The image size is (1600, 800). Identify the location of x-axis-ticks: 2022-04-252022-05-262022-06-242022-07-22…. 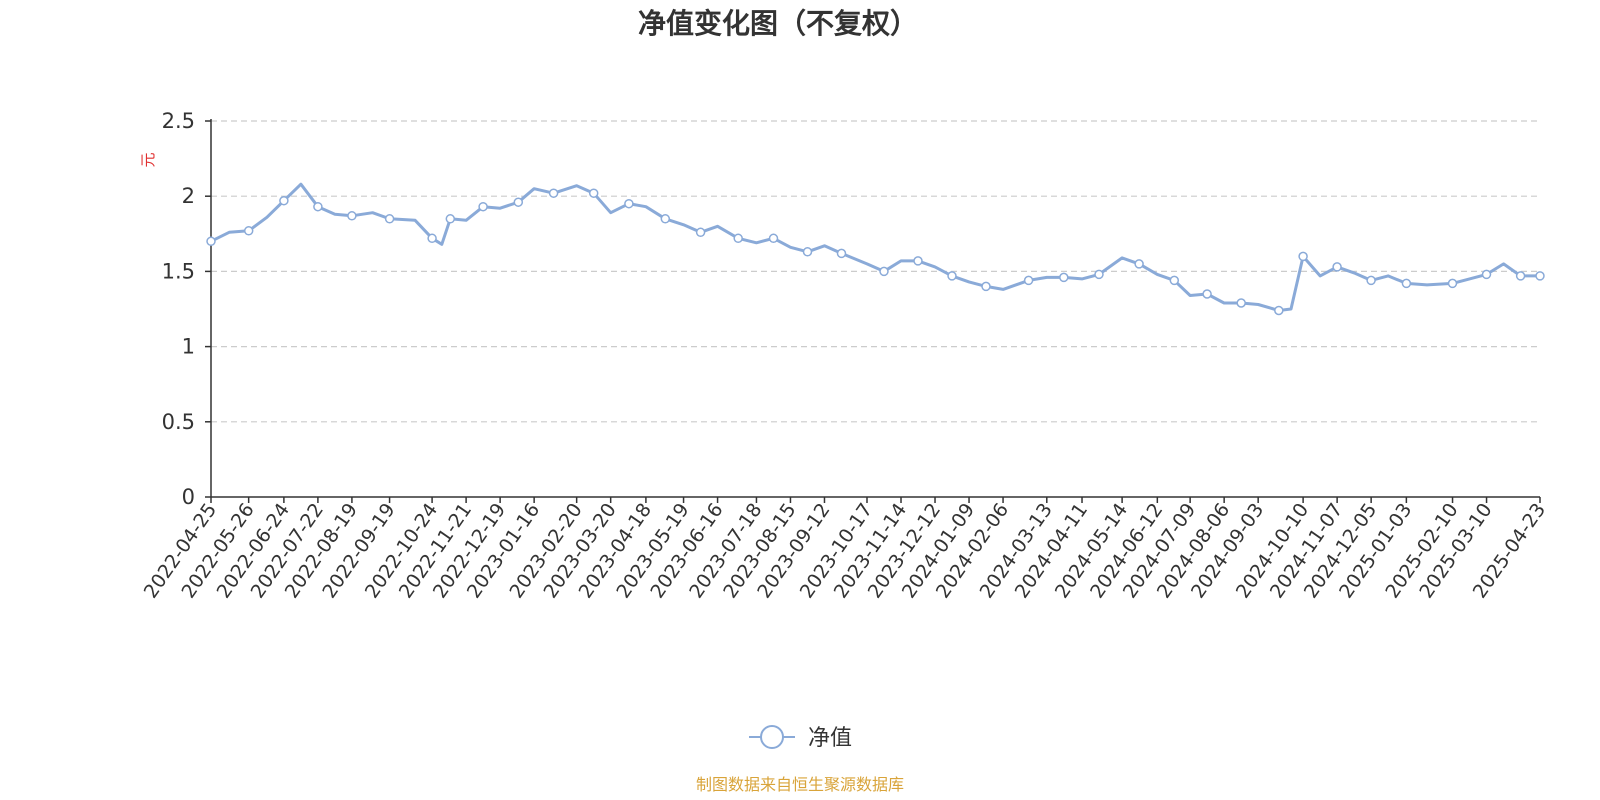
(845, 549).